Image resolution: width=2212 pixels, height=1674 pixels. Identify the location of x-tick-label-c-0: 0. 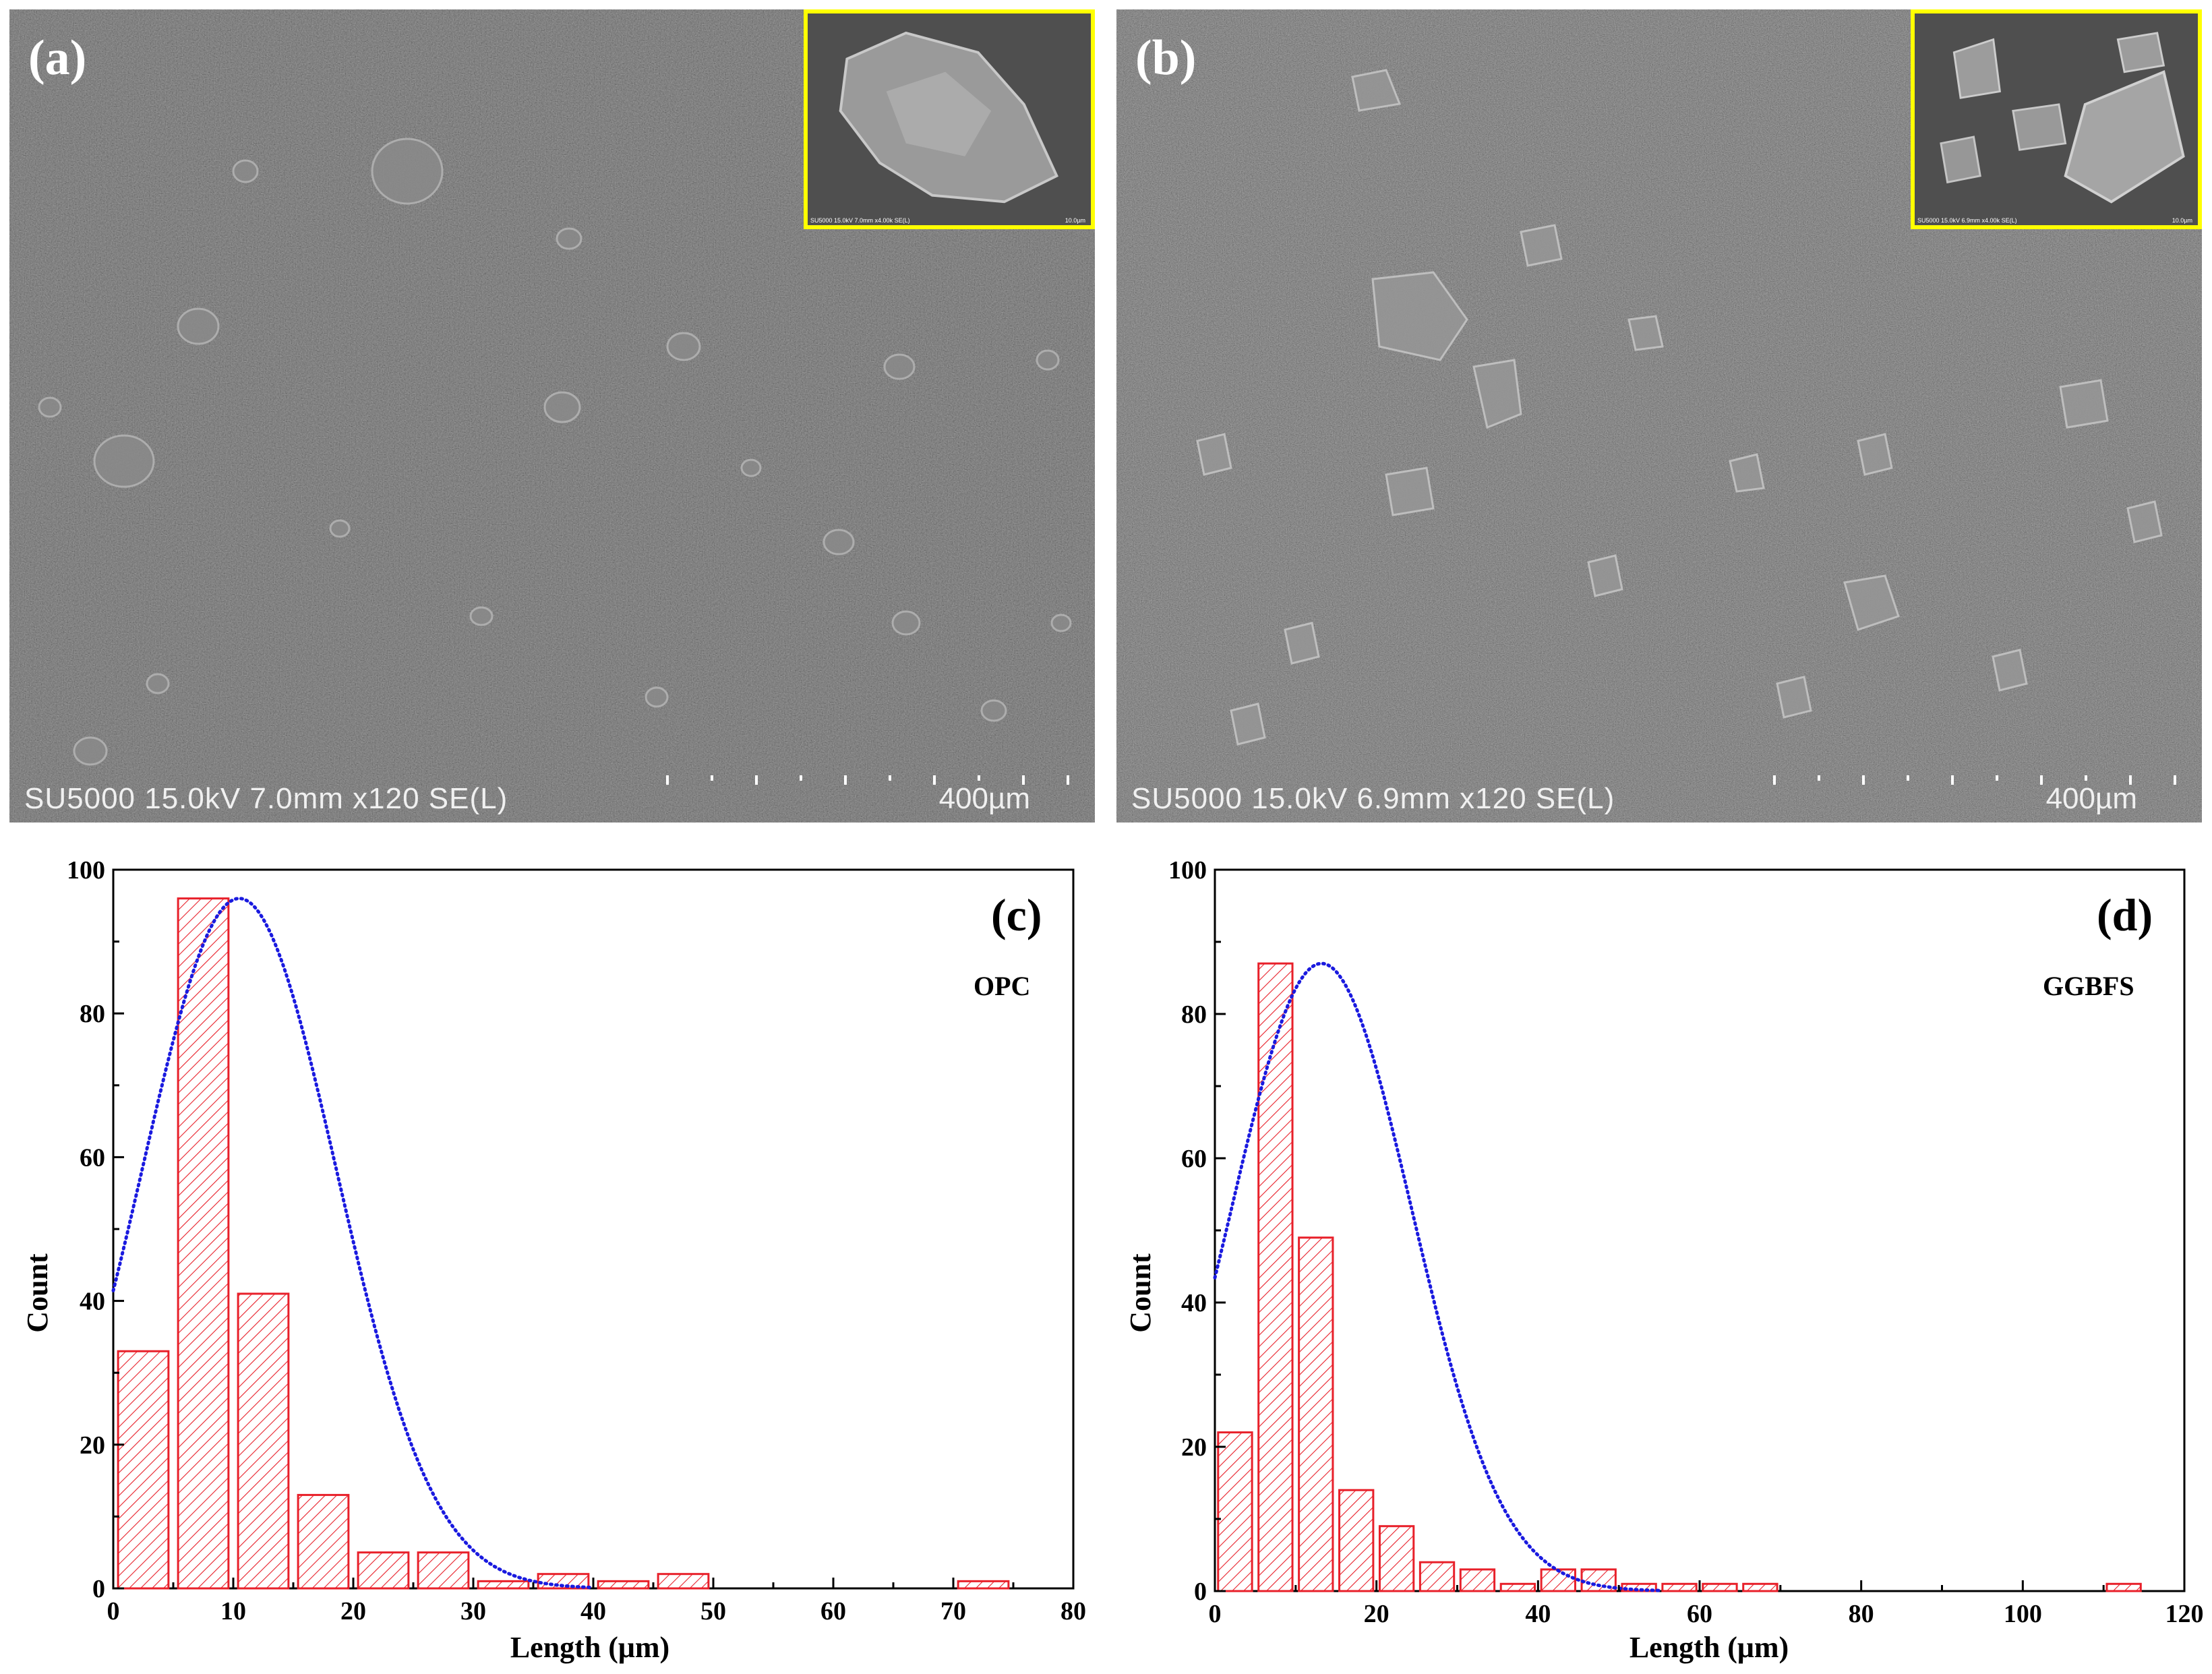
(114, 1611).